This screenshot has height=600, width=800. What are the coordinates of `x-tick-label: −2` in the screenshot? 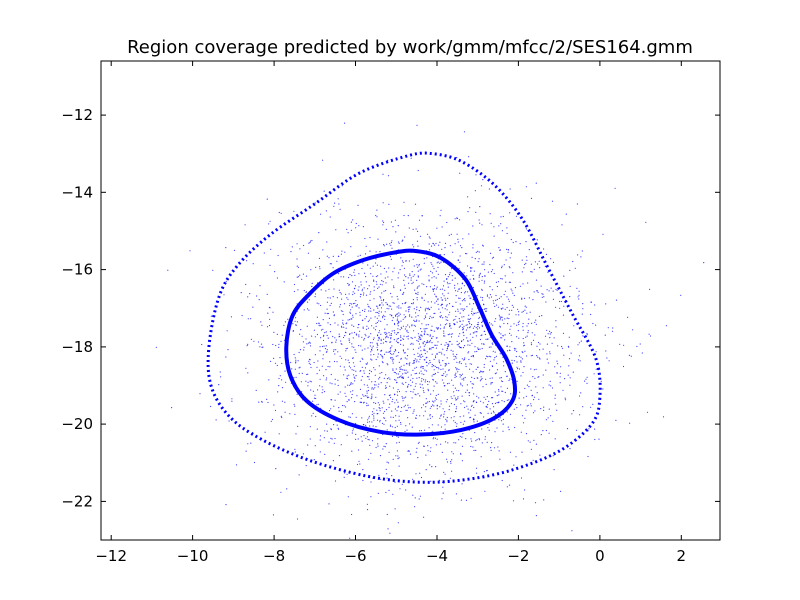 It's located at (518, 556).